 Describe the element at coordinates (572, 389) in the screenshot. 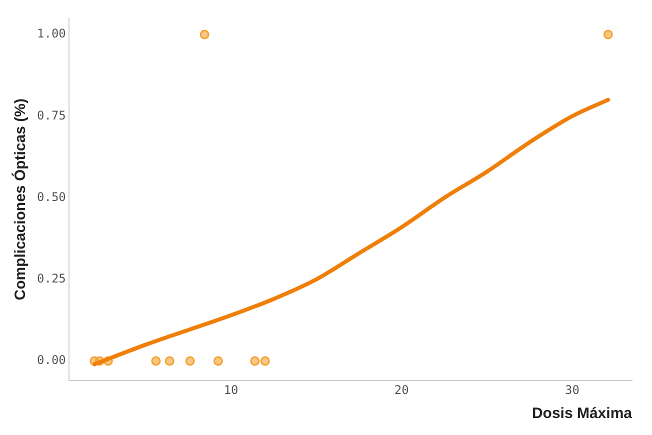

I see `x-tick-label: 30` at that location.